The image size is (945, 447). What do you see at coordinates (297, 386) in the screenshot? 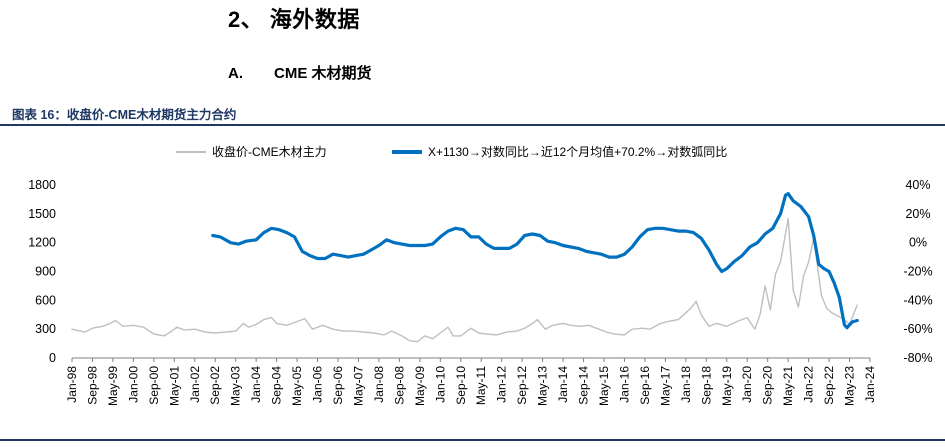
I see `x-tick-label: May-05` at bounding box center [297, 386].